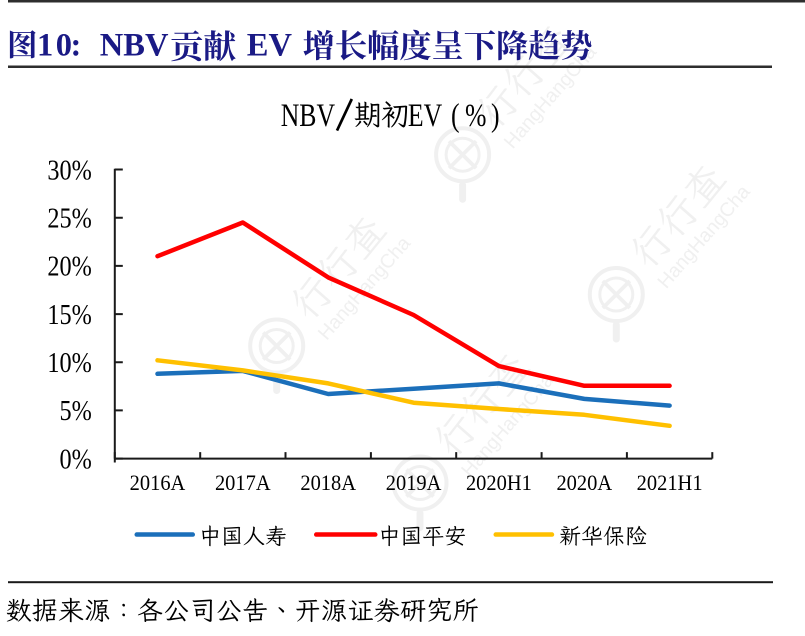 This screenshot has height=636, width=805. What do you see at coordinates (584, 482) in the screenshot?
I see `svg-text: 2020A` at bounding box center [584, 482].